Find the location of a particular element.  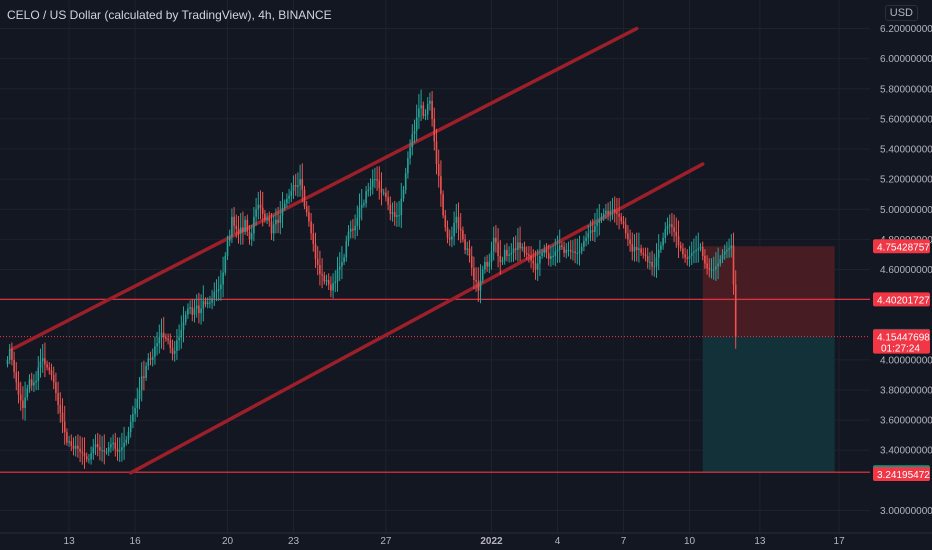

y-tick-label: 5.60000000 is located at coordinates (906, 119).